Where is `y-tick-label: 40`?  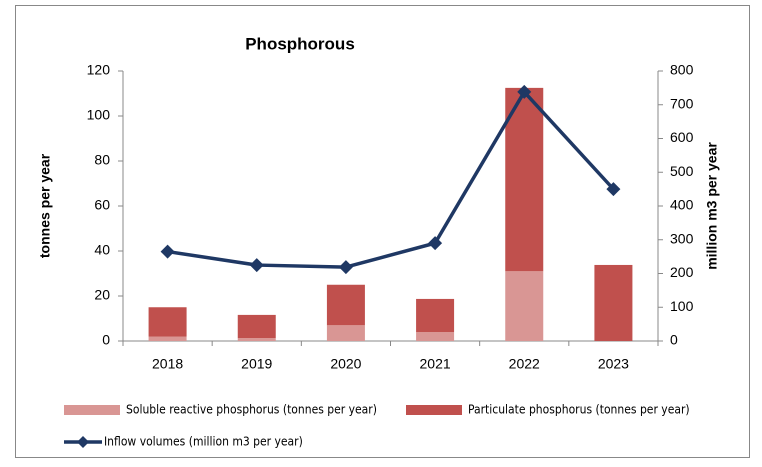
y-tick-label: 40 is located at coordinates (102, 250).